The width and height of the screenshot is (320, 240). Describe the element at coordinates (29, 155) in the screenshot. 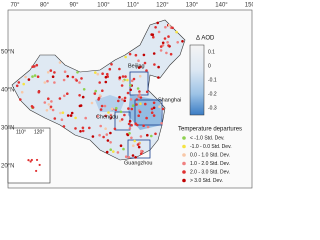

I see `inset-box` at that location.